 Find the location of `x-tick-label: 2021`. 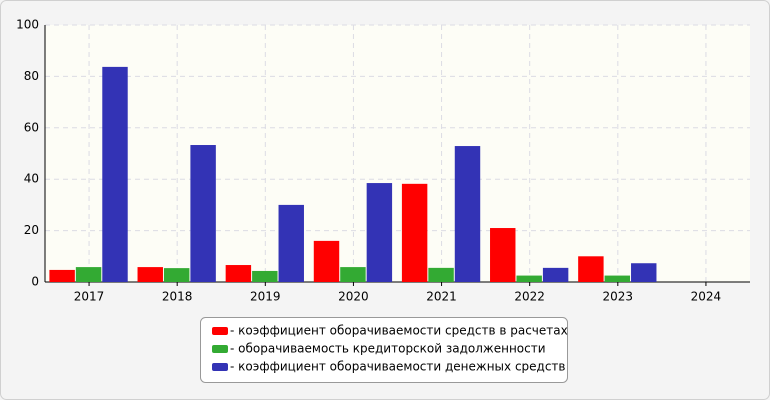

x-tick-label: 2021 is located at coordinates (441, 297).